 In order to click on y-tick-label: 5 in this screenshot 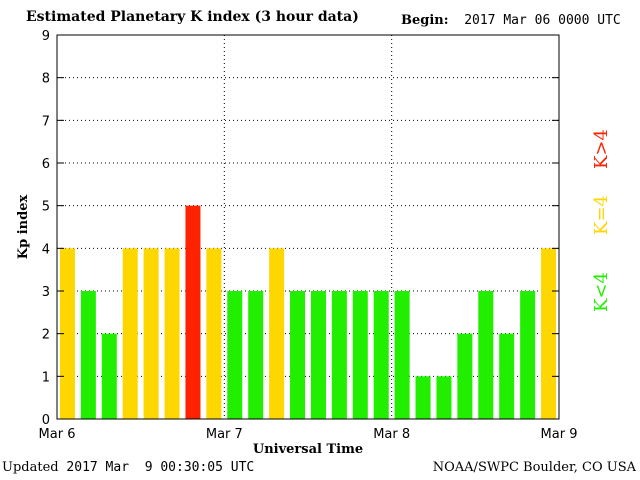, I will do `click(46, 207)`.